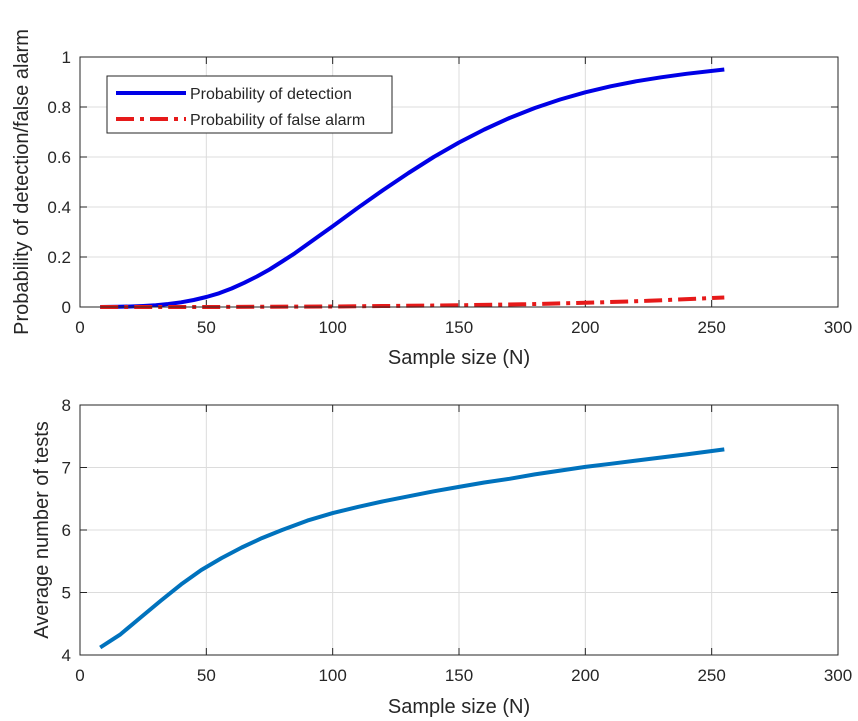  What do you see at coordinates (66, 57) in the screenshot?
I see `y-tick-label: 1` at bounding box center [66, 57].